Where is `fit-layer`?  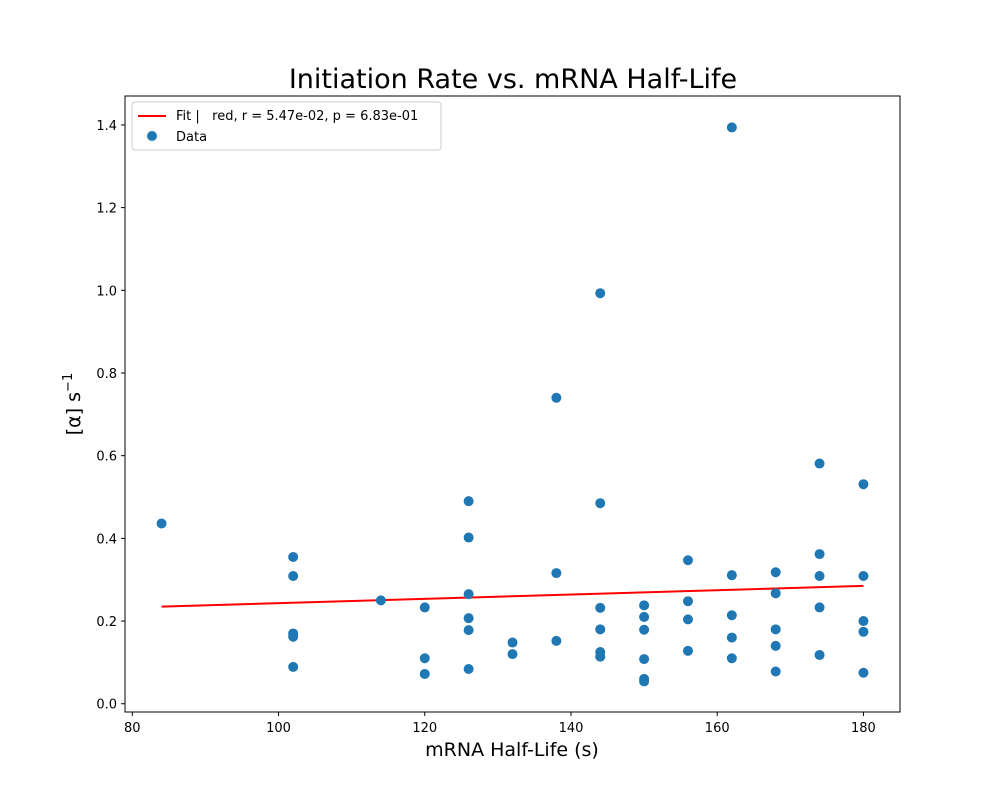
fit-layer is located at coordinates (512, 596).